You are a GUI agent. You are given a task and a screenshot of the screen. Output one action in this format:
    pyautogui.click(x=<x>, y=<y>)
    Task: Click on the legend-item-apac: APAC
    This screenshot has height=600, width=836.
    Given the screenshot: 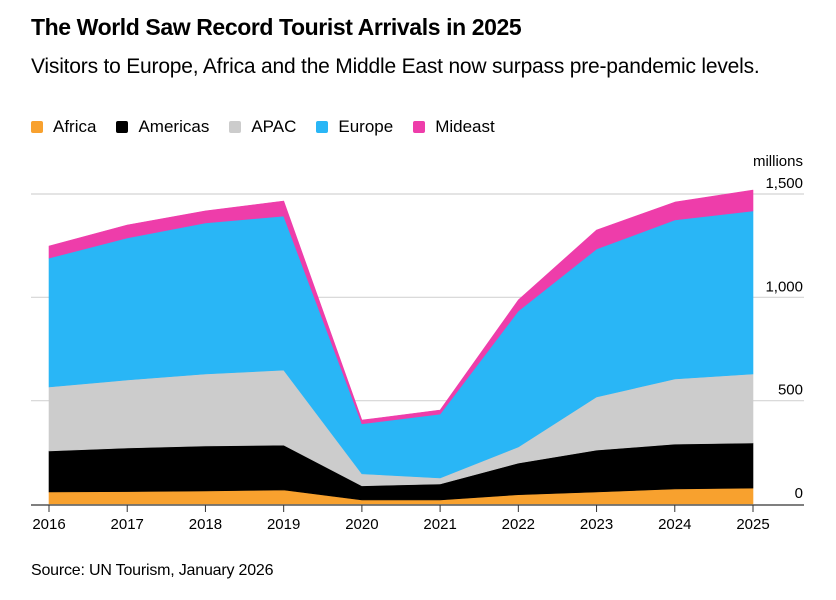 What is the action you would take?
    pyautogui.click(x=262, y=127)
    